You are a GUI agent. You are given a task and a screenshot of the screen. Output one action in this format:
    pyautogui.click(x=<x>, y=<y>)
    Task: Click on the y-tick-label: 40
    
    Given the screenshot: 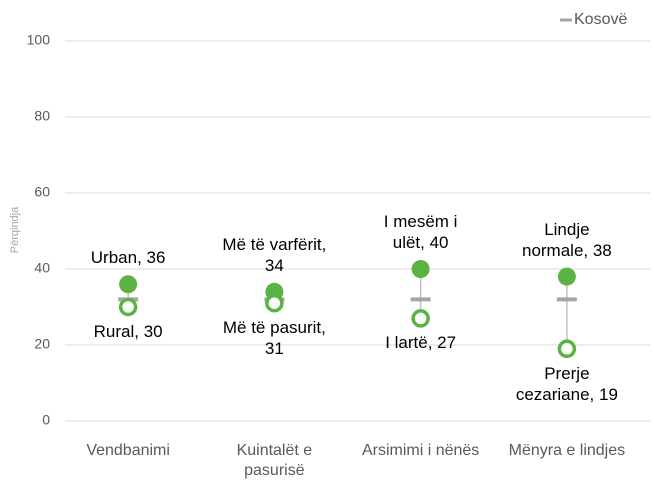 What is the action you would take?
    pyautogui.click(x=42, y=268)
    